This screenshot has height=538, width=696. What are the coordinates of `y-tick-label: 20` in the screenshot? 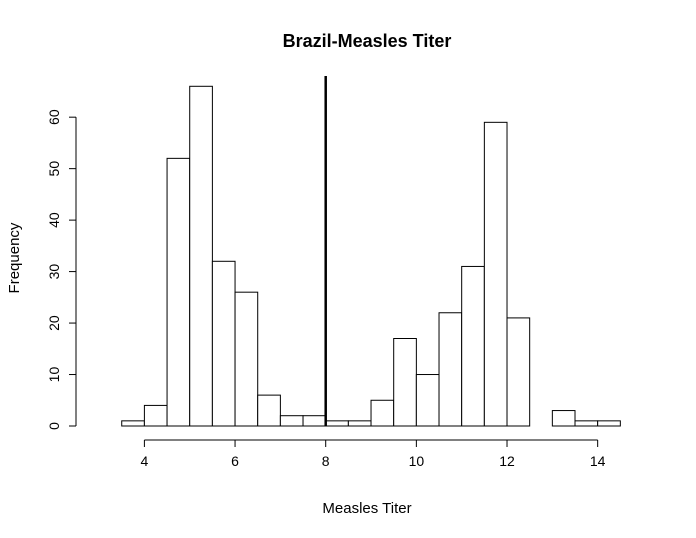 It's located at (54, 323).